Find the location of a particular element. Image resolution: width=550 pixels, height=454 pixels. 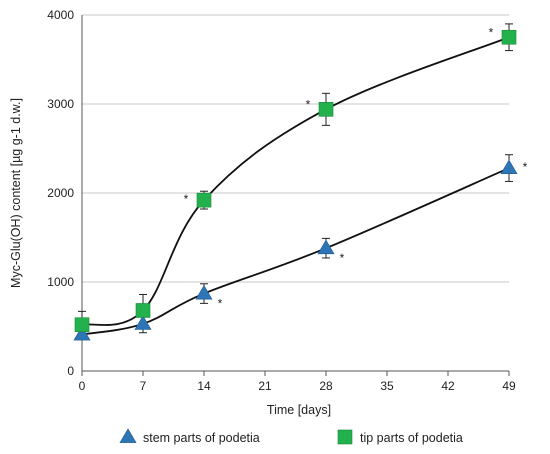

legend-square-icon is located at coordinates (345, 437).